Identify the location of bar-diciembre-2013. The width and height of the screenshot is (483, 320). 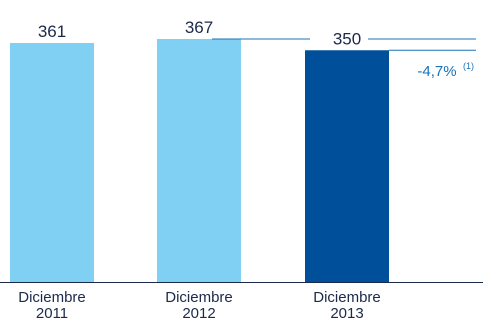
(347, 166).